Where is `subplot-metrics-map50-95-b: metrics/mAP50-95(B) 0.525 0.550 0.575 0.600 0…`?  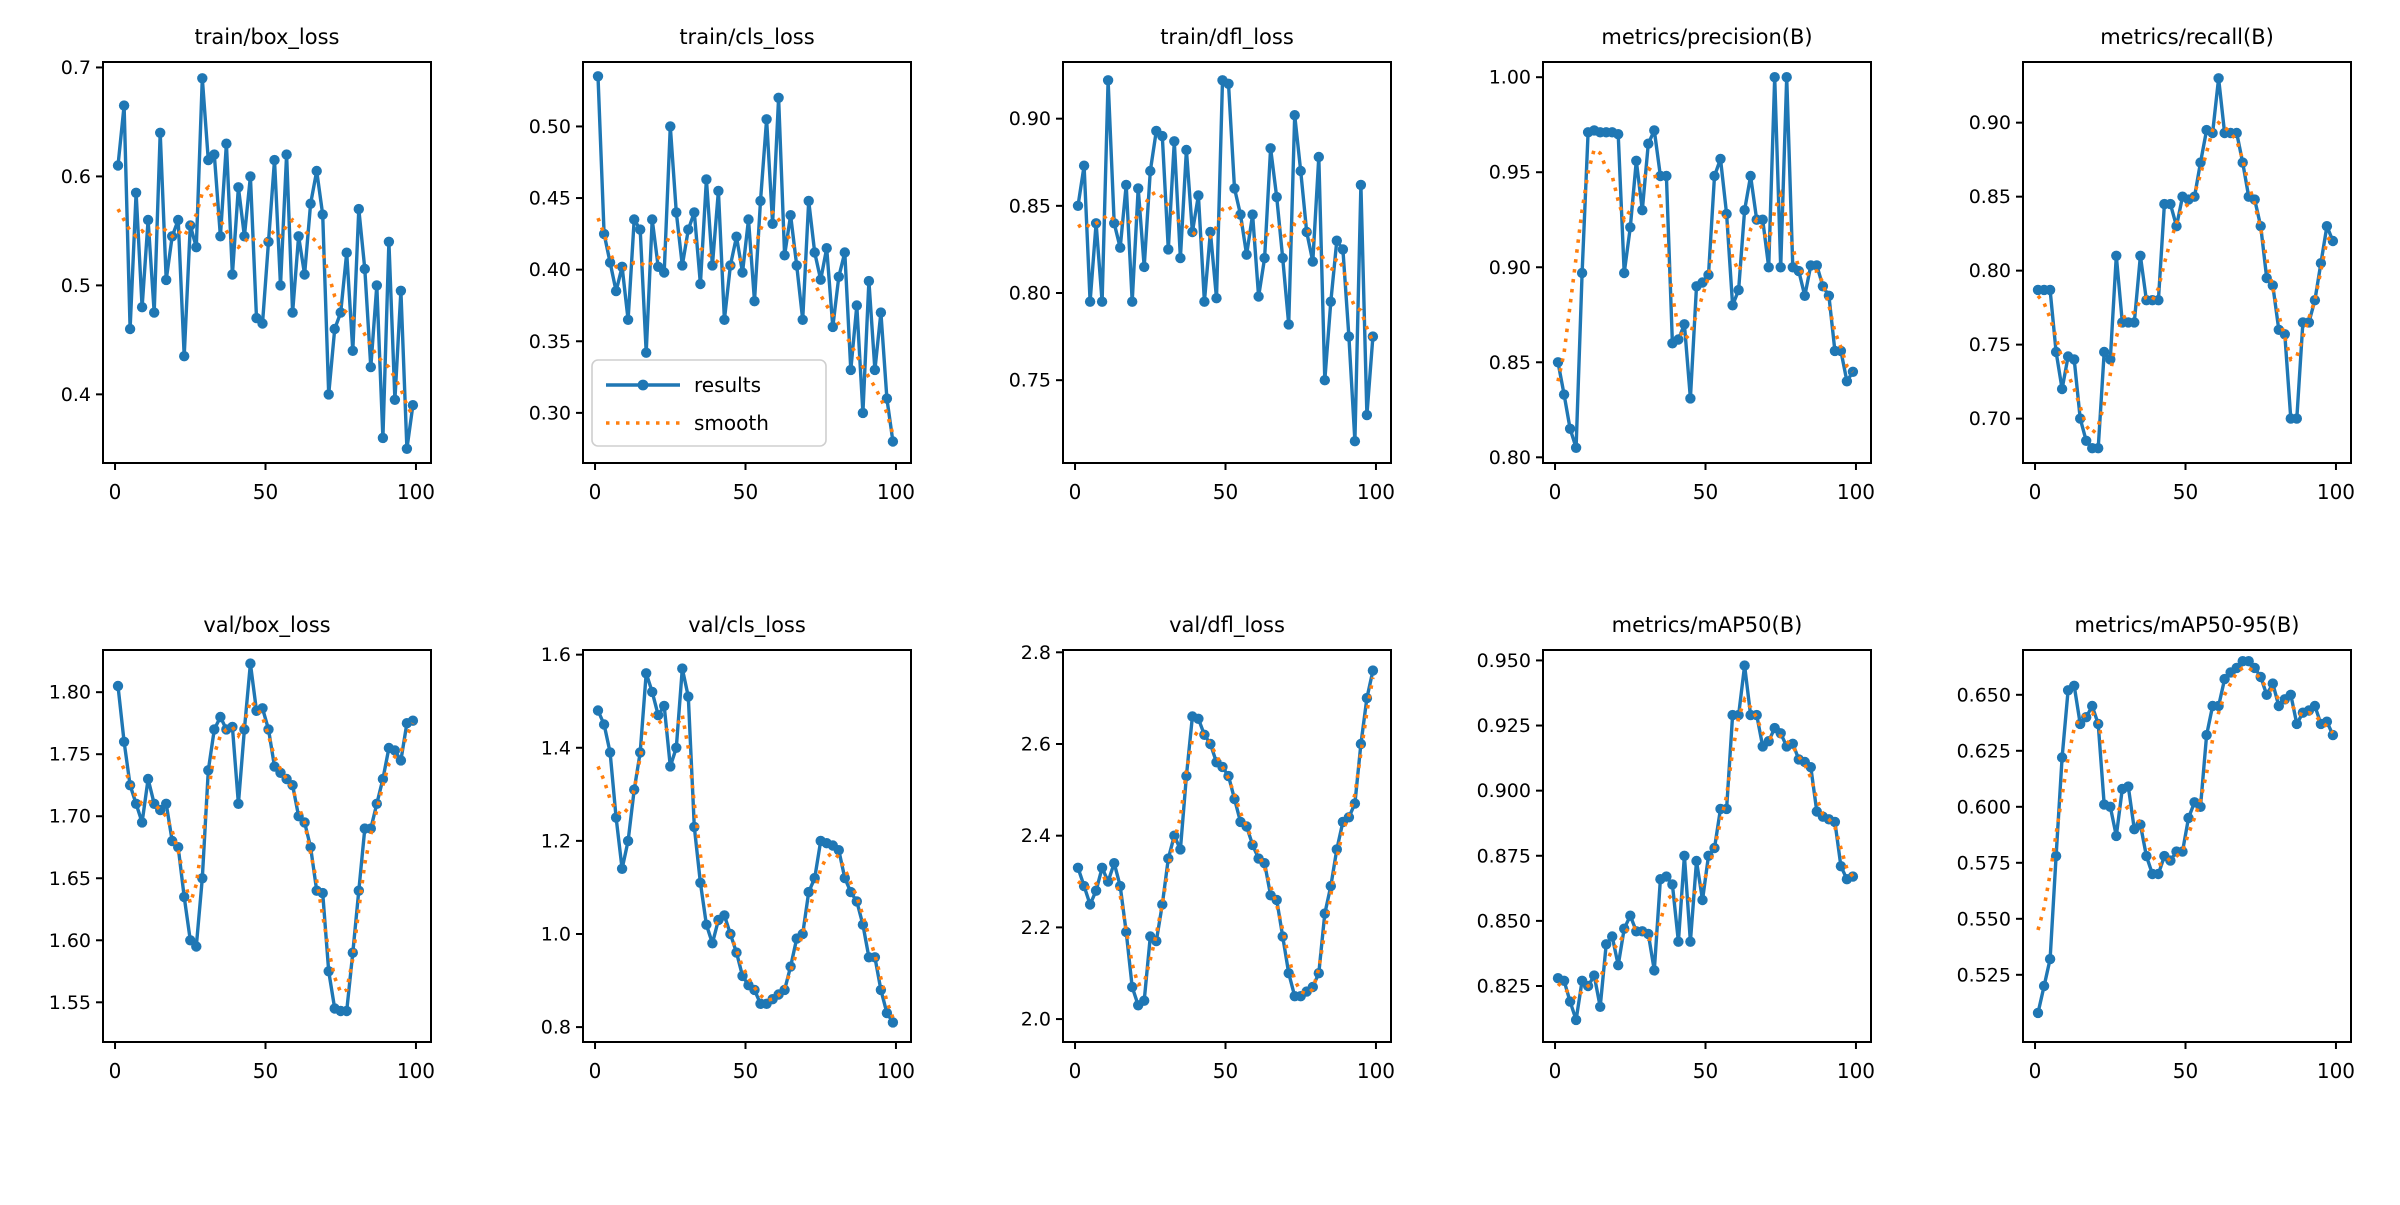
subplot-metrics-map50-95-b: metrics/mAP50-95(B) 0.525 0.550 0.575 0.600 0… is located at coordinates (2156, 848).